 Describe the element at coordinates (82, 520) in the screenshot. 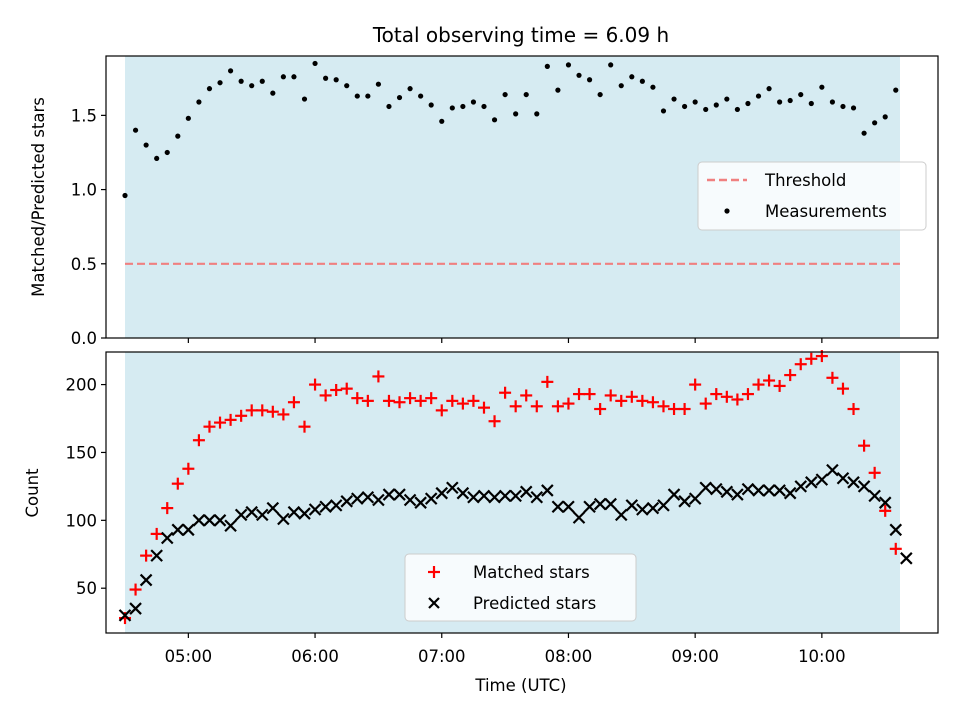

I see `bottom-ytick-label: 100` at that location.